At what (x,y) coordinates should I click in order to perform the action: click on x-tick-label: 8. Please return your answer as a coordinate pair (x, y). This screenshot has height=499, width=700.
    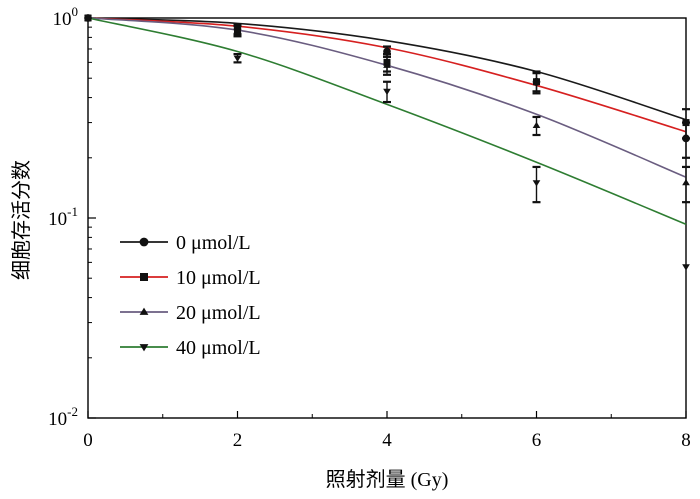
    Looking at the image, I should click on (686, 440).